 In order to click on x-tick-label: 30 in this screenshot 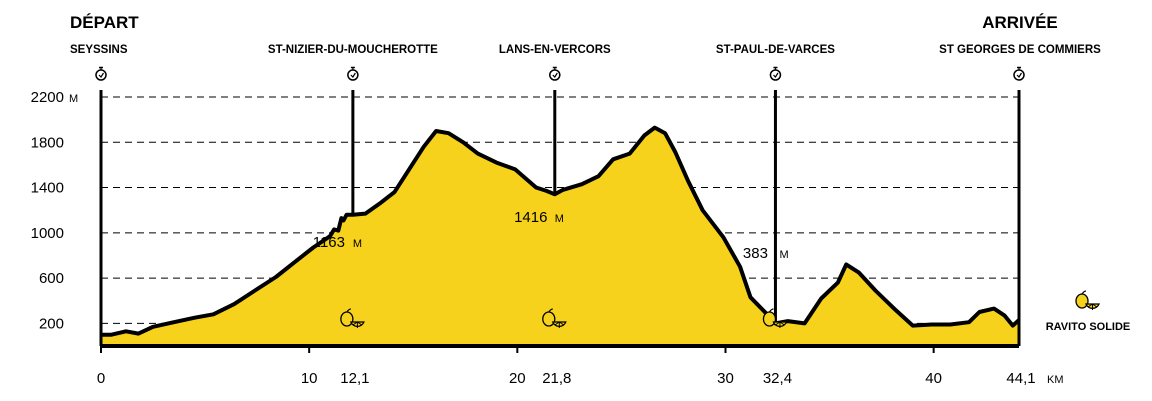, I will do `click(725, 378)`.